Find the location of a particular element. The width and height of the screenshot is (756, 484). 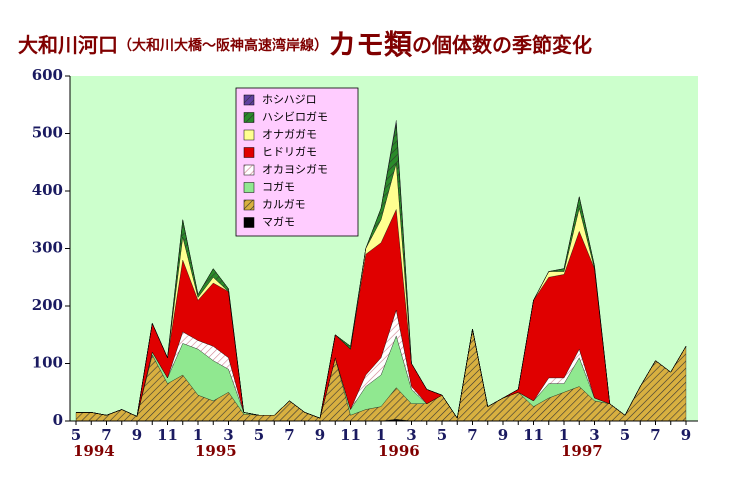

legend is located at coordinates (297, 162).